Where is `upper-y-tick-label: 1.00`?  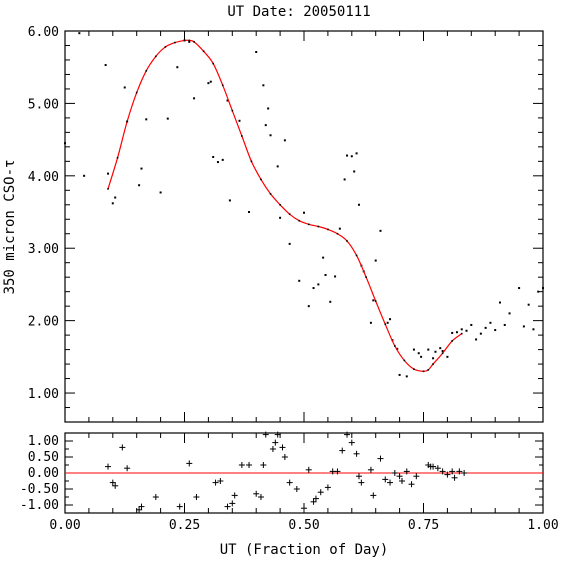
upper-y-tick-label: 1.00 is located at coordinates (43, 394).